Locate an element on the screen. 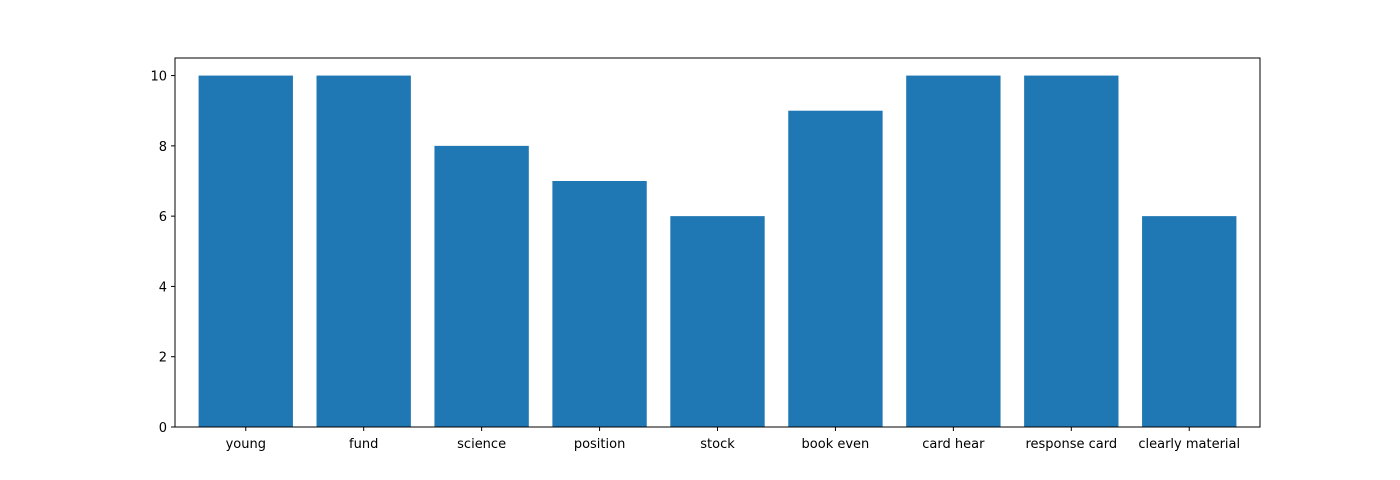 The height and width of the screenshot is (480, 1400). bar-clearly-material is located at coordinates (1189, 321).